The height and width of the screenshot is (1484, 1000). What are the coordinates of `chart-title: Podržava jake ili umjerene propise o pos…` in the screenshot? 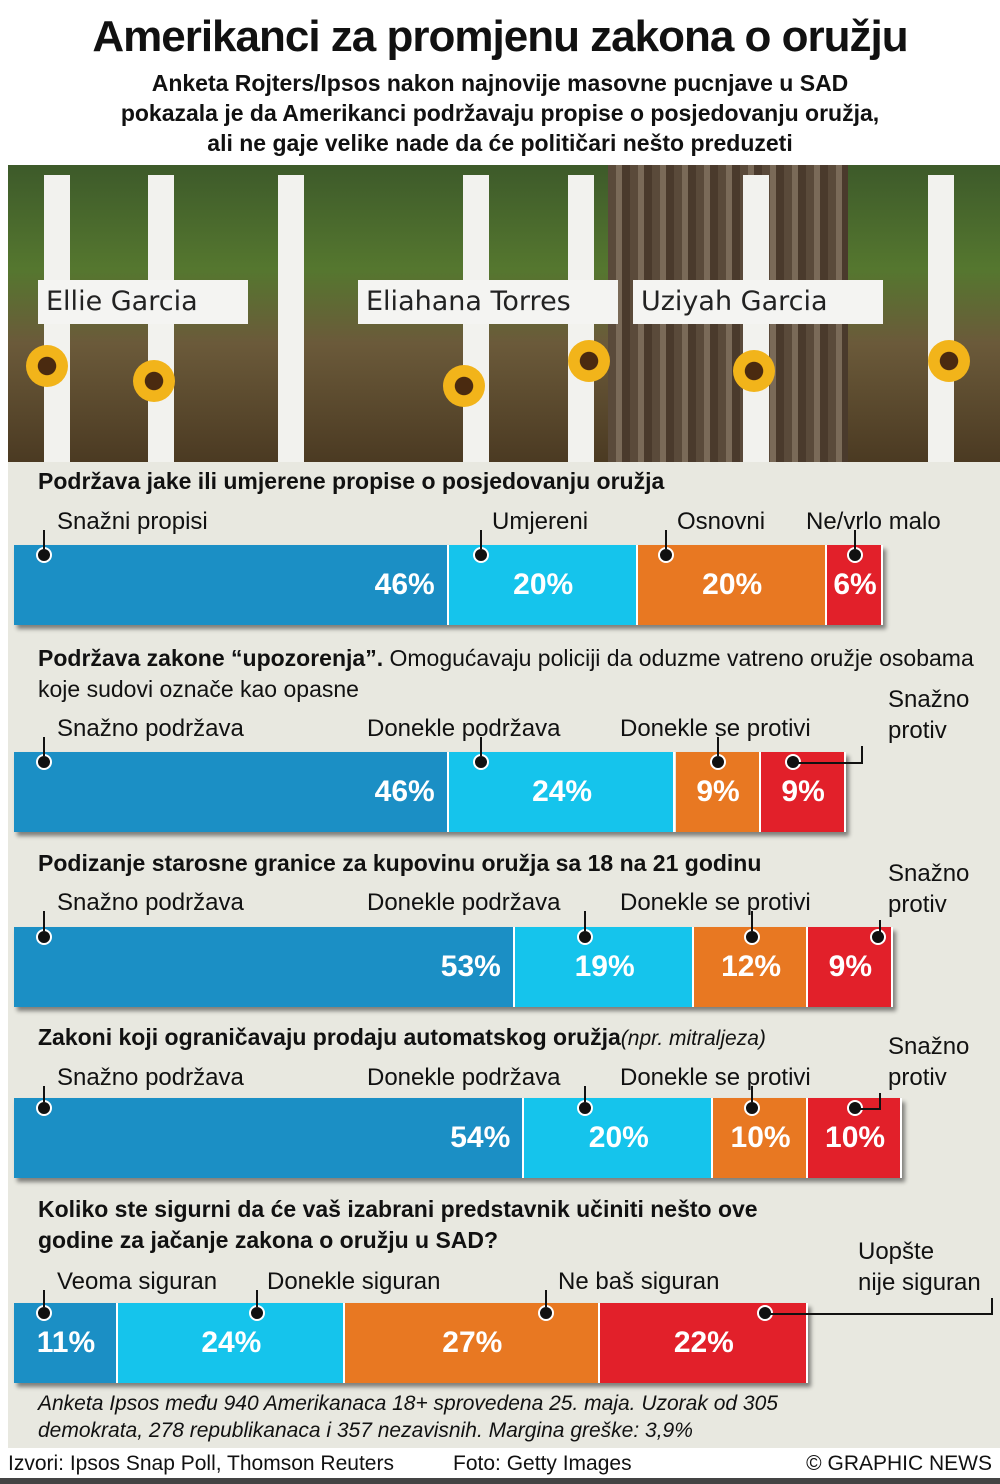 It's located at (351, 481).